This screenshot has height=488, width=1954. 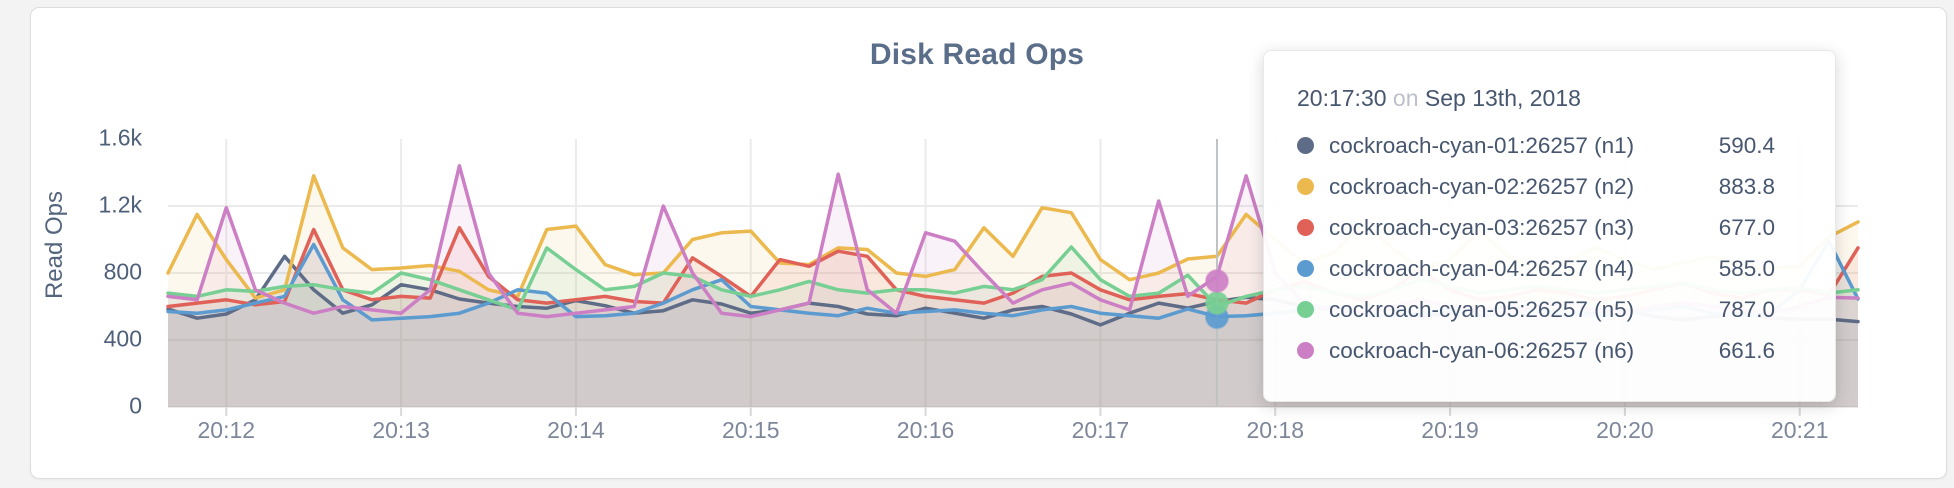 What do you see at coordinates (1482, 227) in the screenshot?
I see `tooltip-series-label: cockroach-cyan-03:26257 (n3)` at bounding box center [1482, 227].